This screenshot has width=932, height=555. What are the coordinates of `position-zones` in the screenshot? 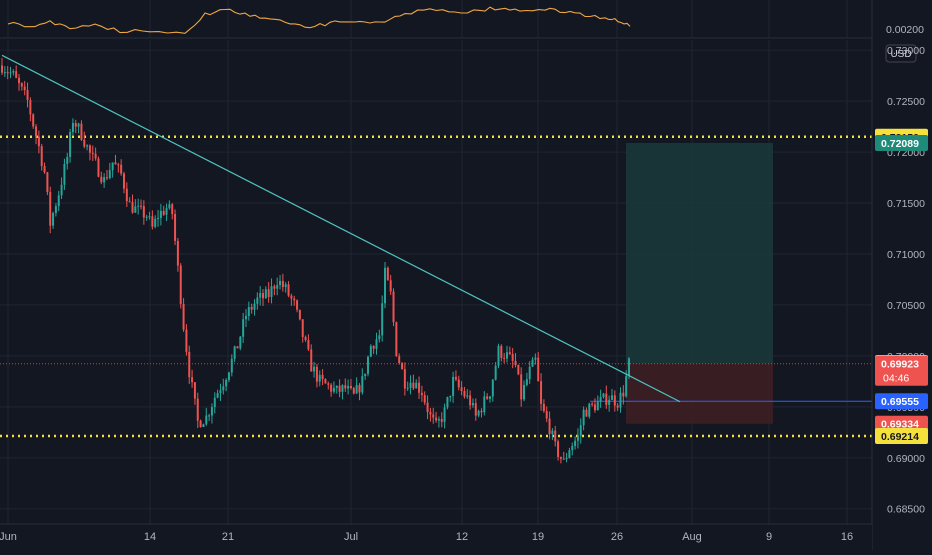 It's located at (699, 283).